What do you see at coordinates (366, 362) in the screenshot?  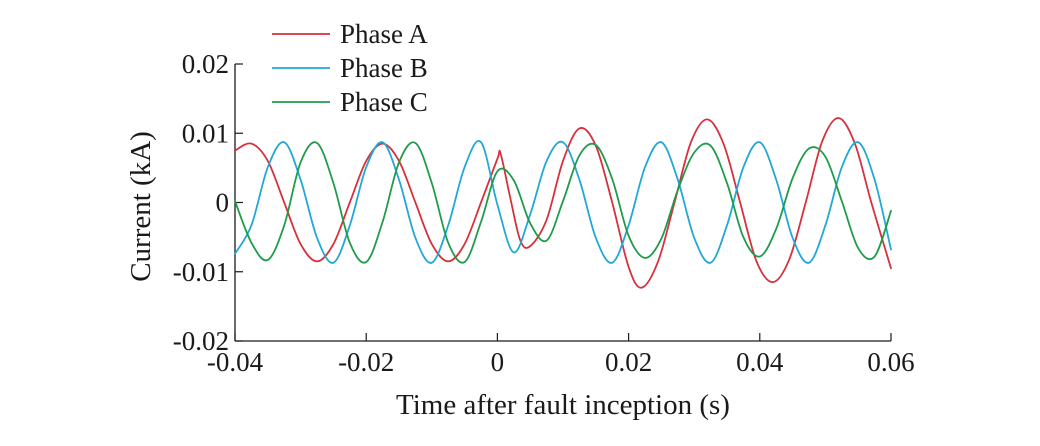 I see `x-tick-label: -0.02` at bounding box center [366, 362].